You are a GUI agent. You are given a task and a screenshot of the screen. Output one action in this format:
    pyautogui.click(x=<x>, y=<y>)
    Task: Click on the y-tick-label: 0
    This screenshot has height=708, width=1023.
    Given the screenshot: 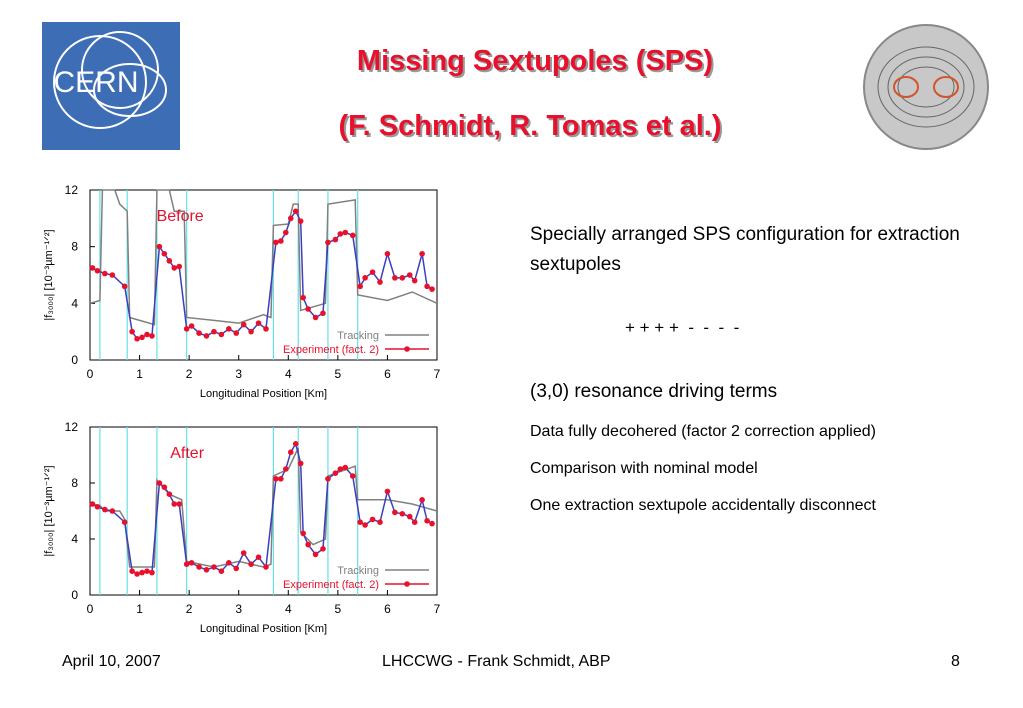 What is the action you would take?
    pyautogui.click(x=74, y=595)
    